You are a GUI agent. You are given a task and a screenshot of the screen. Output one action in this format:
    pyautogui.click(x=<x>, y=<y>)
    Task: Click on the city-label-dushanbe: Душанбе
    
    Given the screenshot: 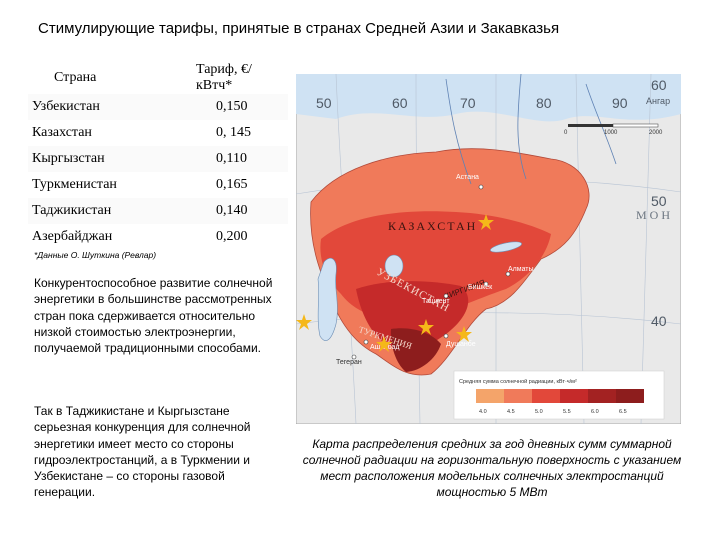 What is the action you would take?
    pyautogui.click(x=461, y=344)
    